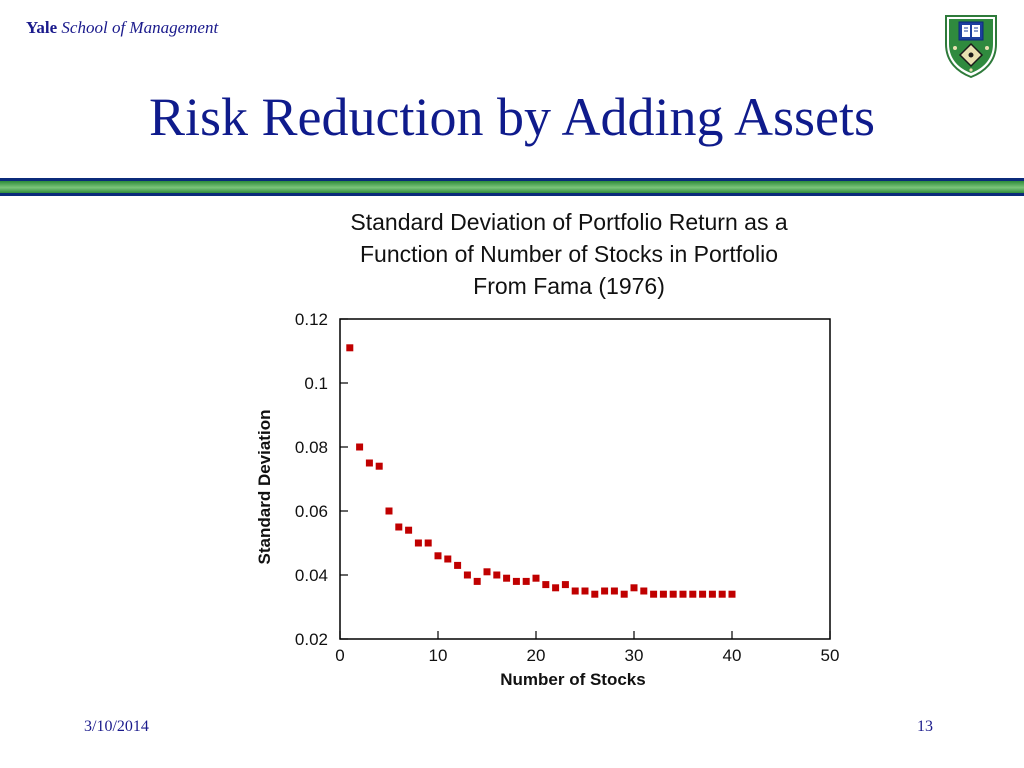  Describe the element at coordinates (512, 179) in the screenshot. I see `header-rule-top` at that location.